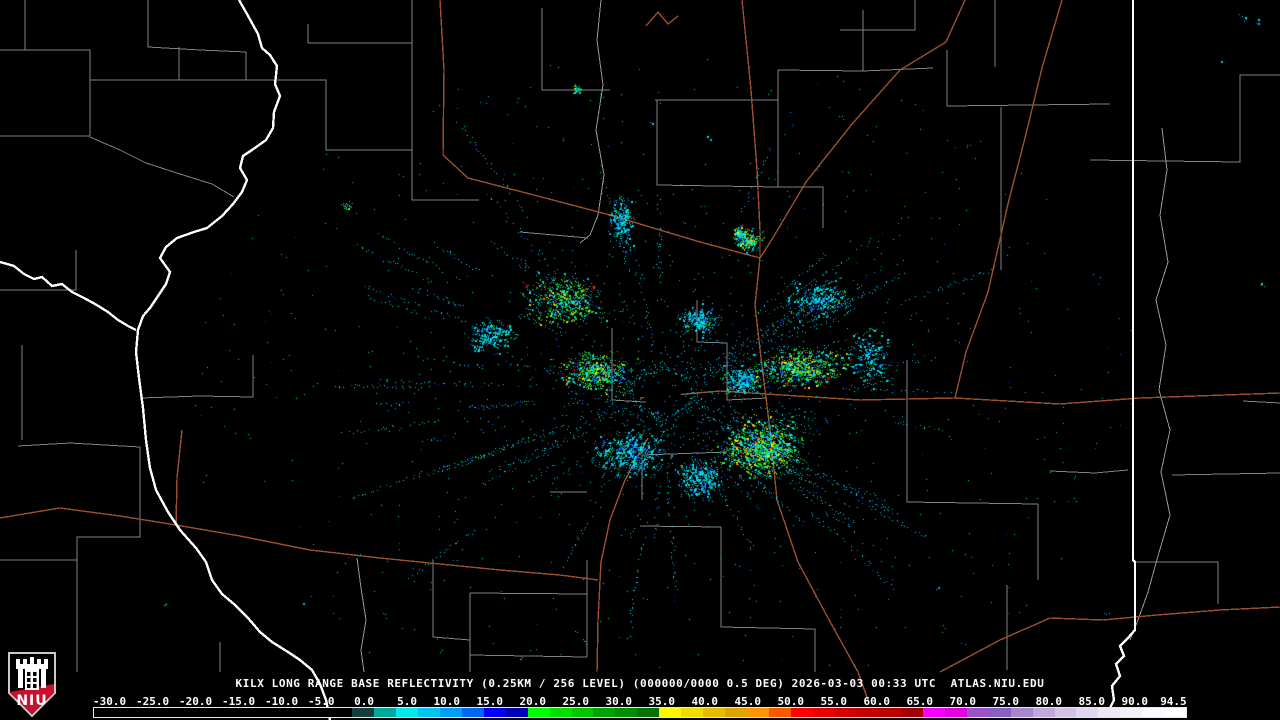 The height and width of the screenshot is (720, 1280). I want to click on colorbar-tick-label: 60.0, so click(877, 701).